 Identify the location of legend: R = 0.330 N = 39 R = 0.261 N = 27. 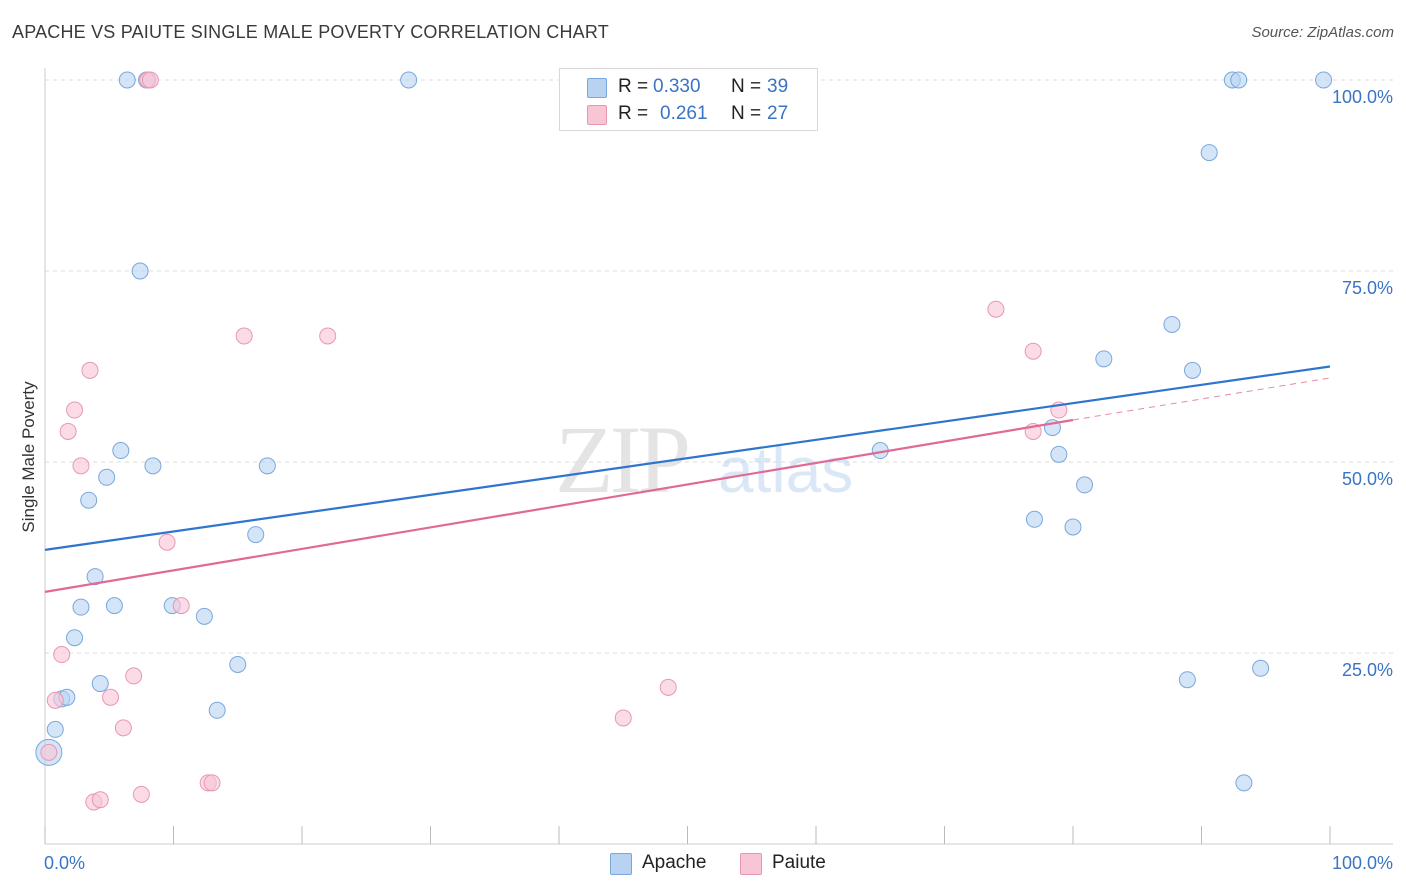
(688, 99).